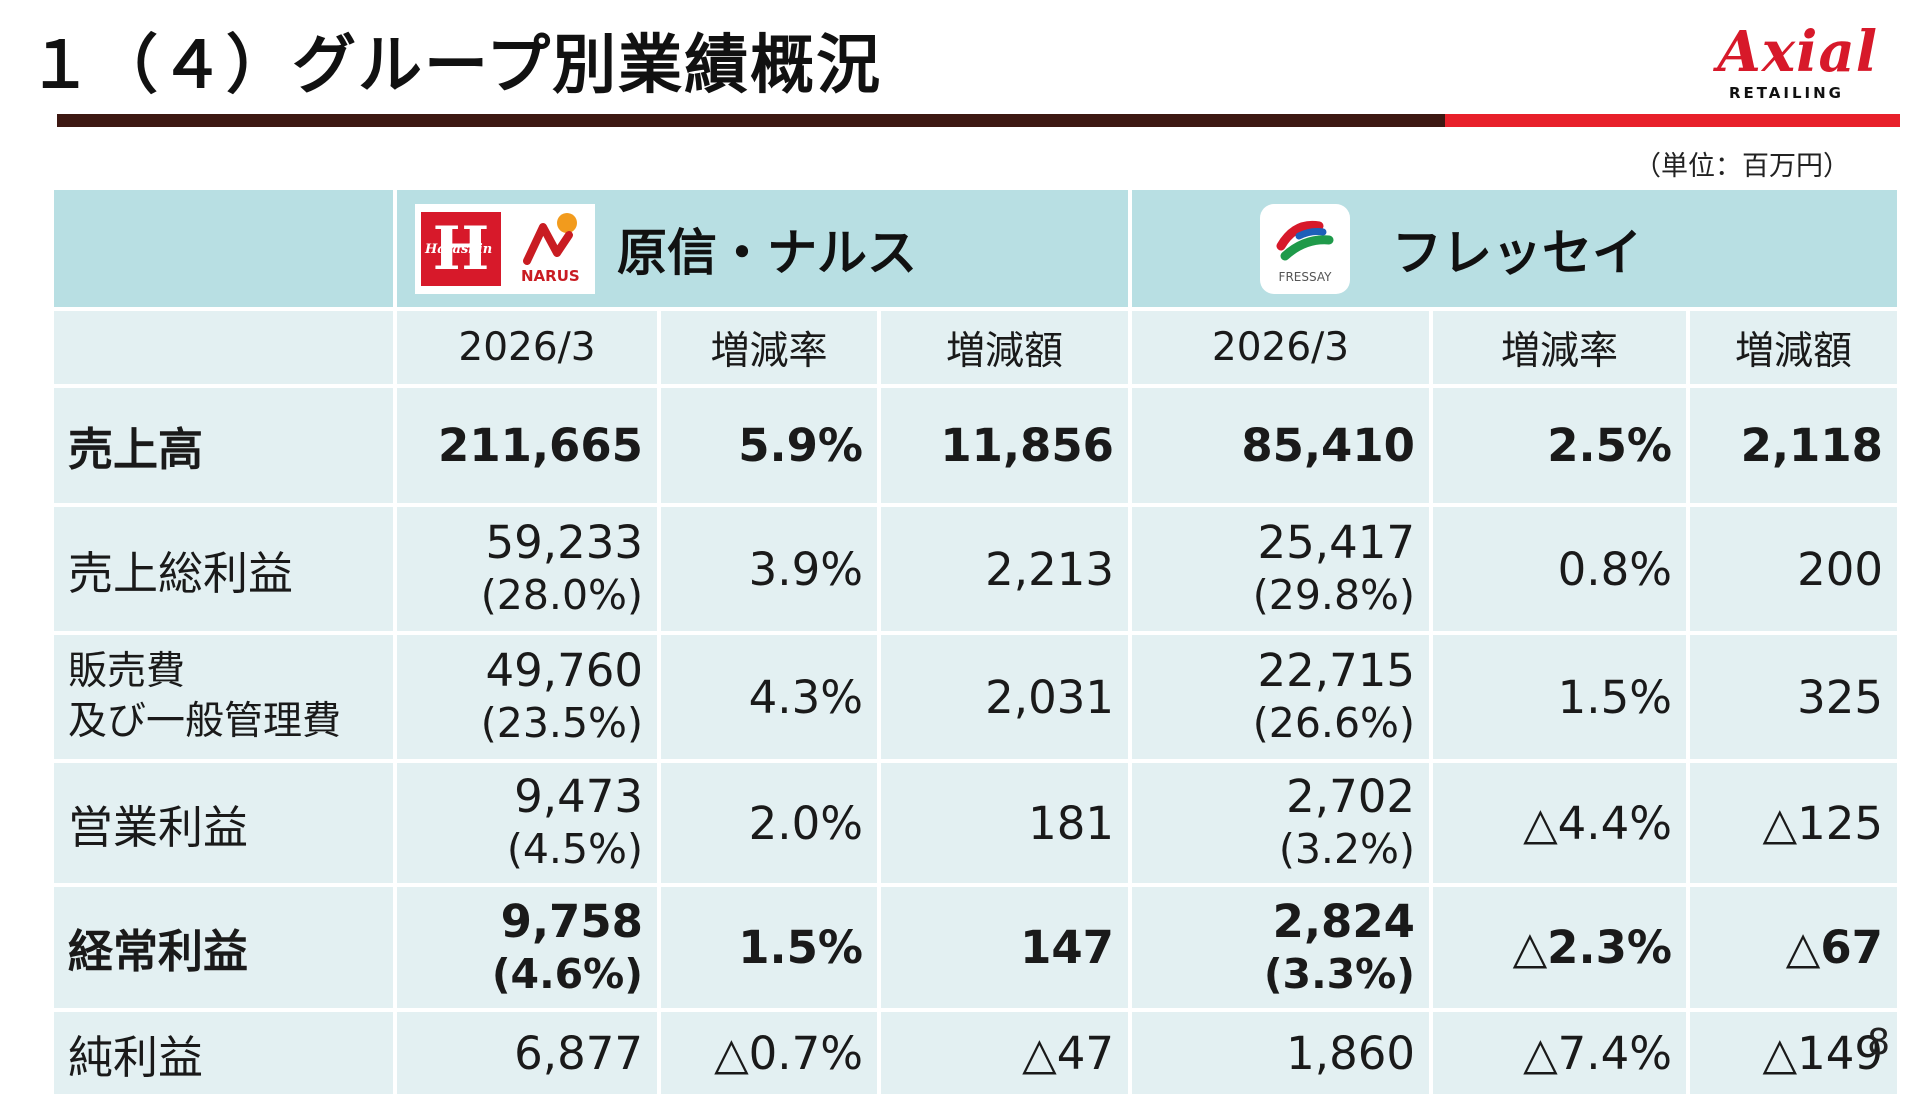 The image size is (1920, 1094). I want to click on row-label-sga: 販売費 及び一般管理費, so click(223, 697).